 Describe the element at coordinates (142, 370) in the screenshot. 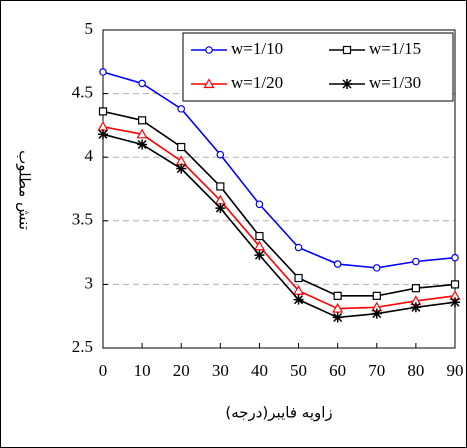

I see `x-tick-label: 10` at that location.